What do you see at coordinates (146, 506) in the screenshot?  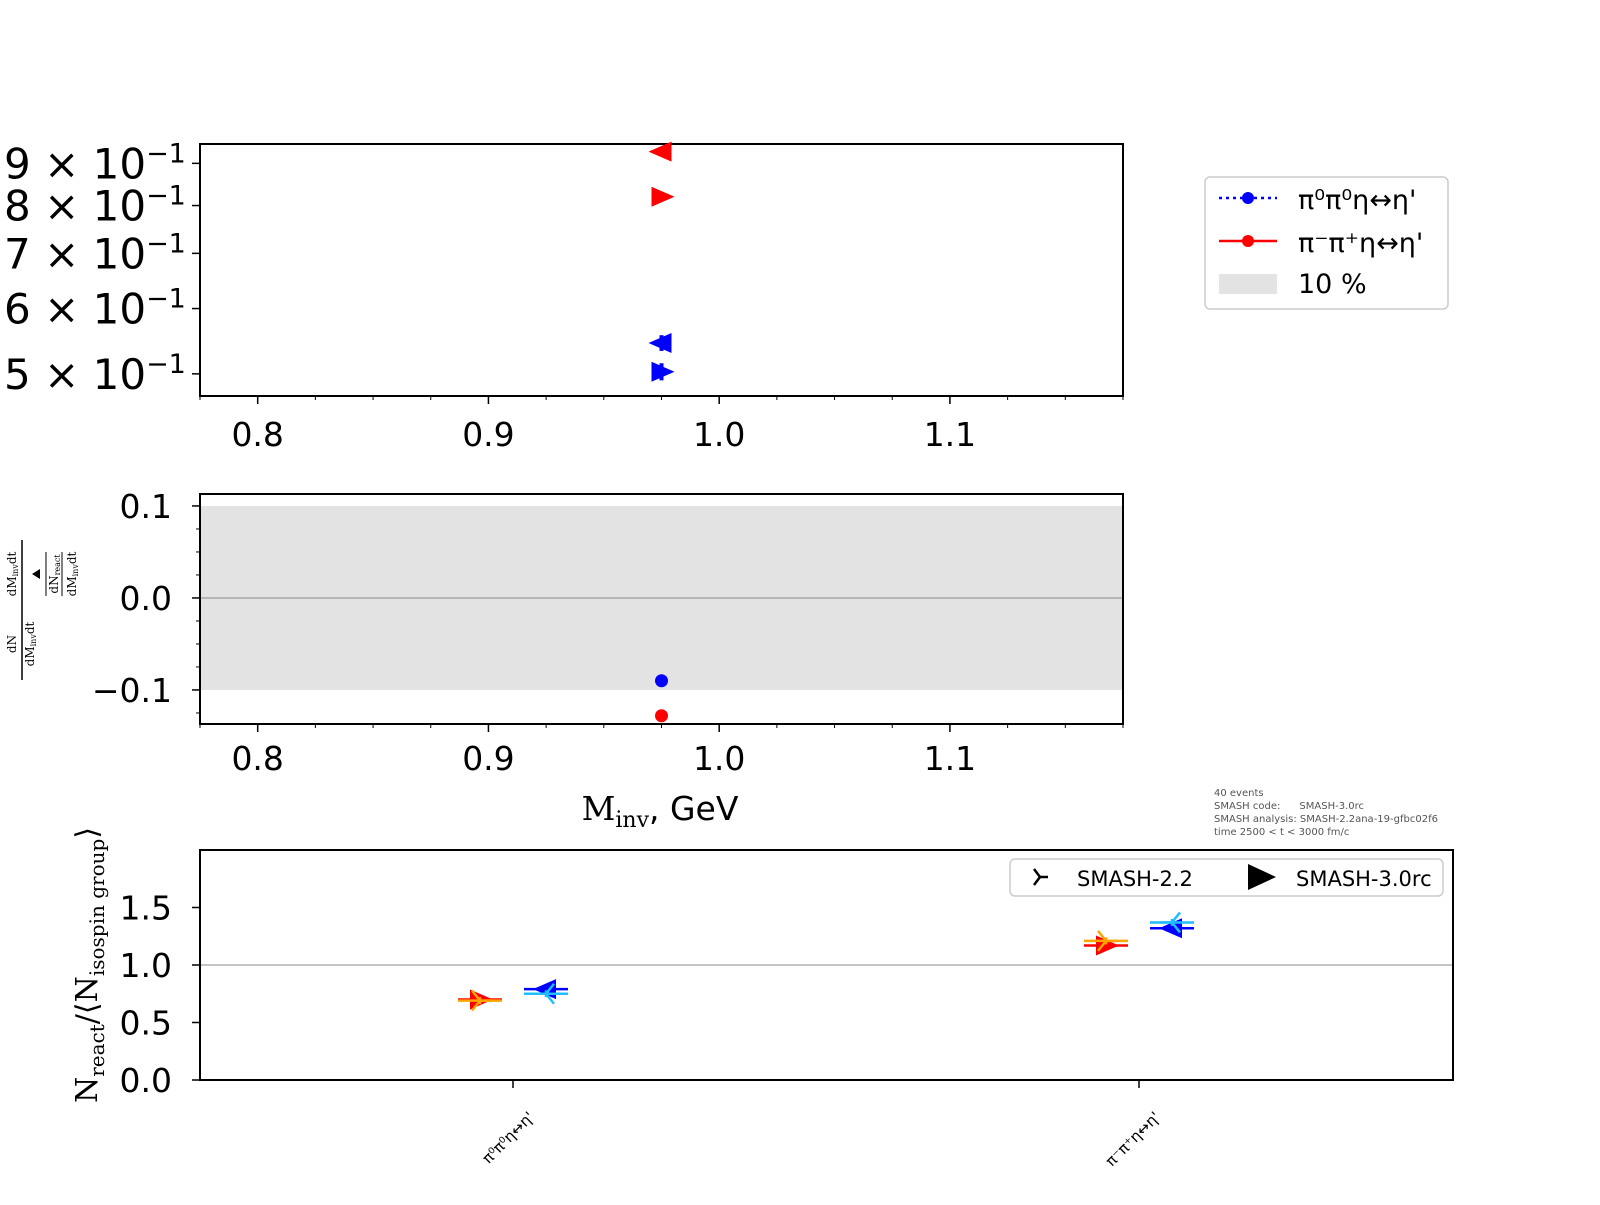 I see `ratio-y-tick-label: 0.1` at bounding box center [146, 506].